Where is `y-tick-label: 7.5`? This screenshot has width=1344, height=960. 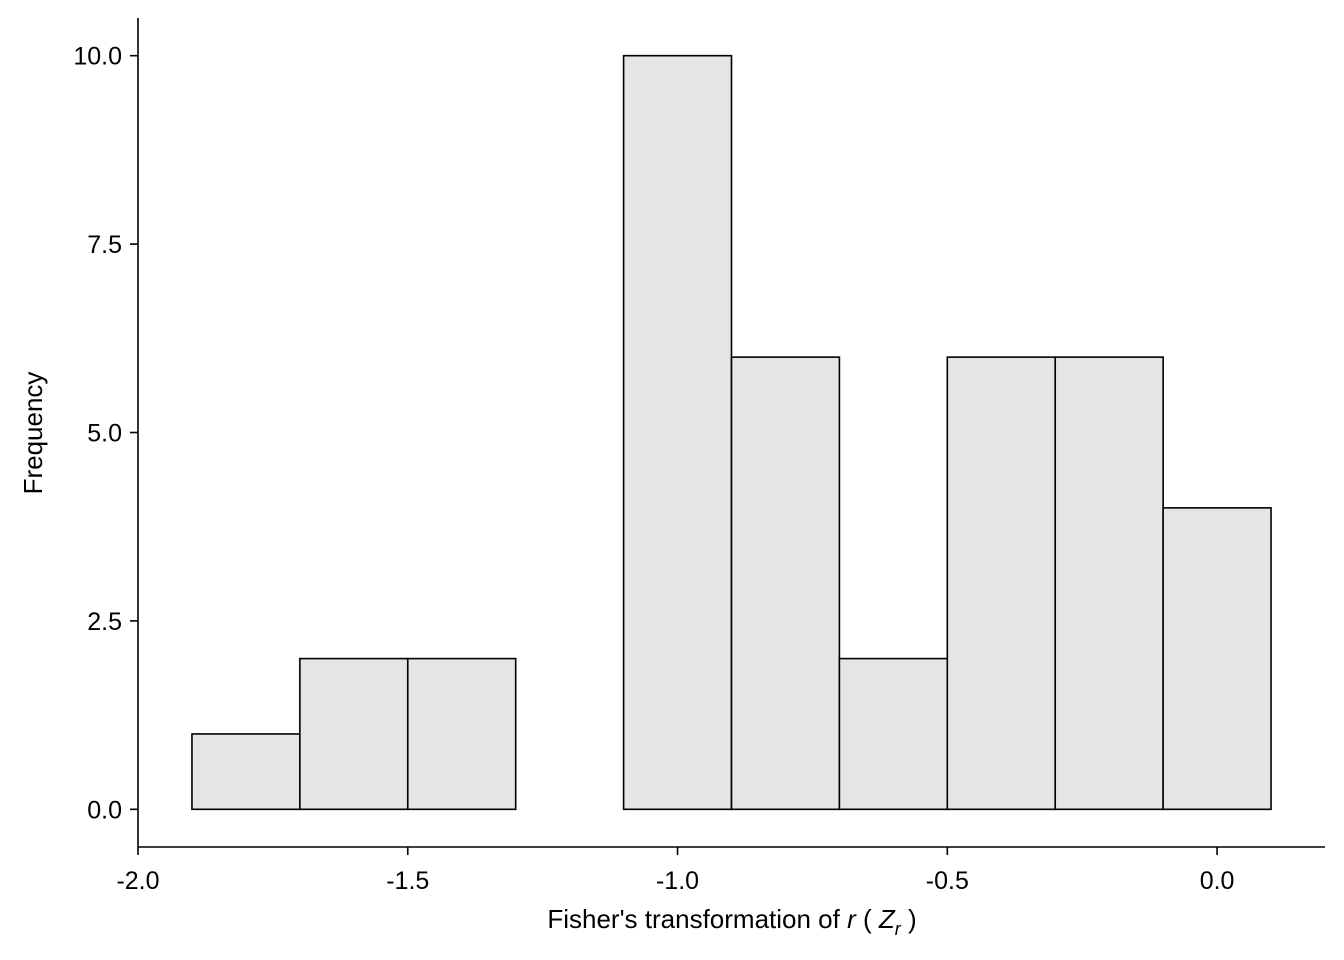 y-tick-label: 7.5 is located at coordinates (104, 245).